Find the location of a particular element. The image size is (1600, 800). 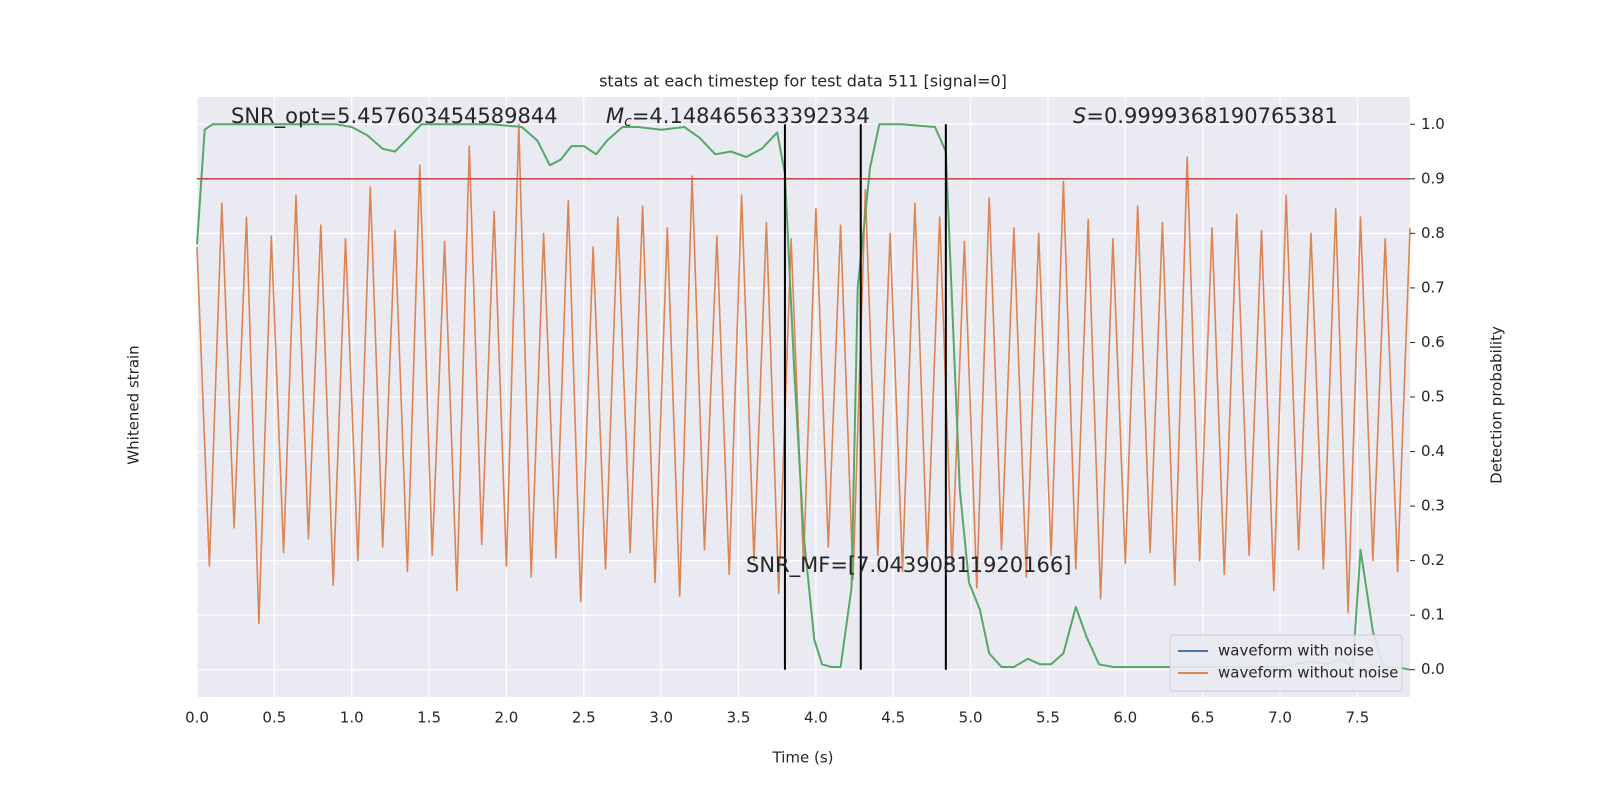

score-annotation: S=0.9999368190765381 is located at coordinates (1205, 116).